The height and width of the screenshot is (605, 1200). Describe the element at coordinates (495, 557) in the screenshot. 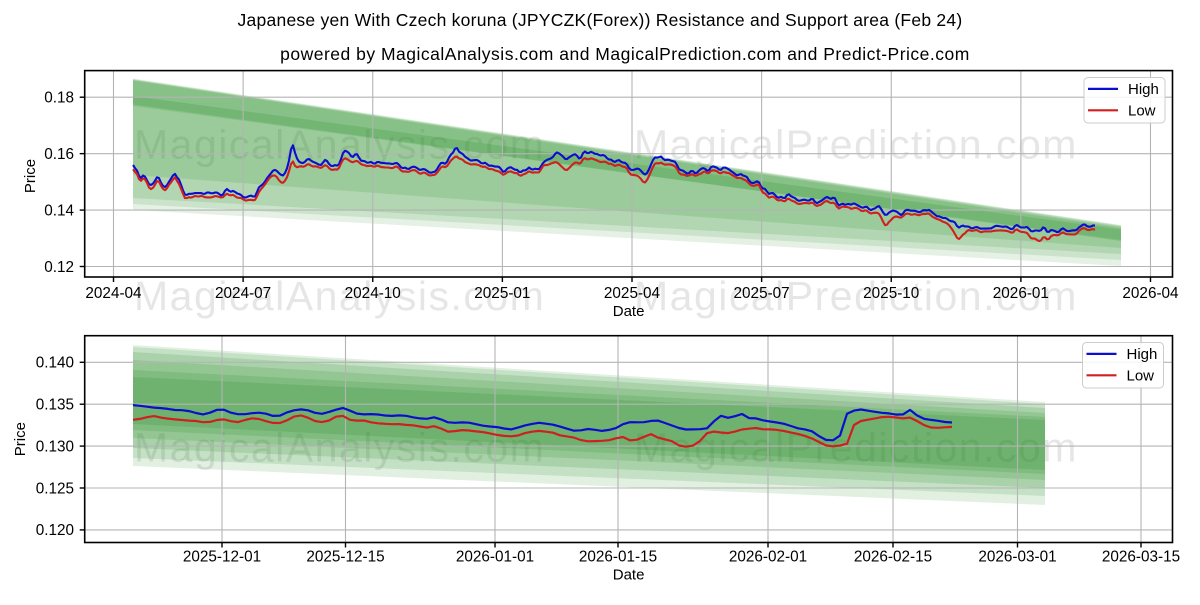

I see `svg-text: 2026-01-01` at that location.